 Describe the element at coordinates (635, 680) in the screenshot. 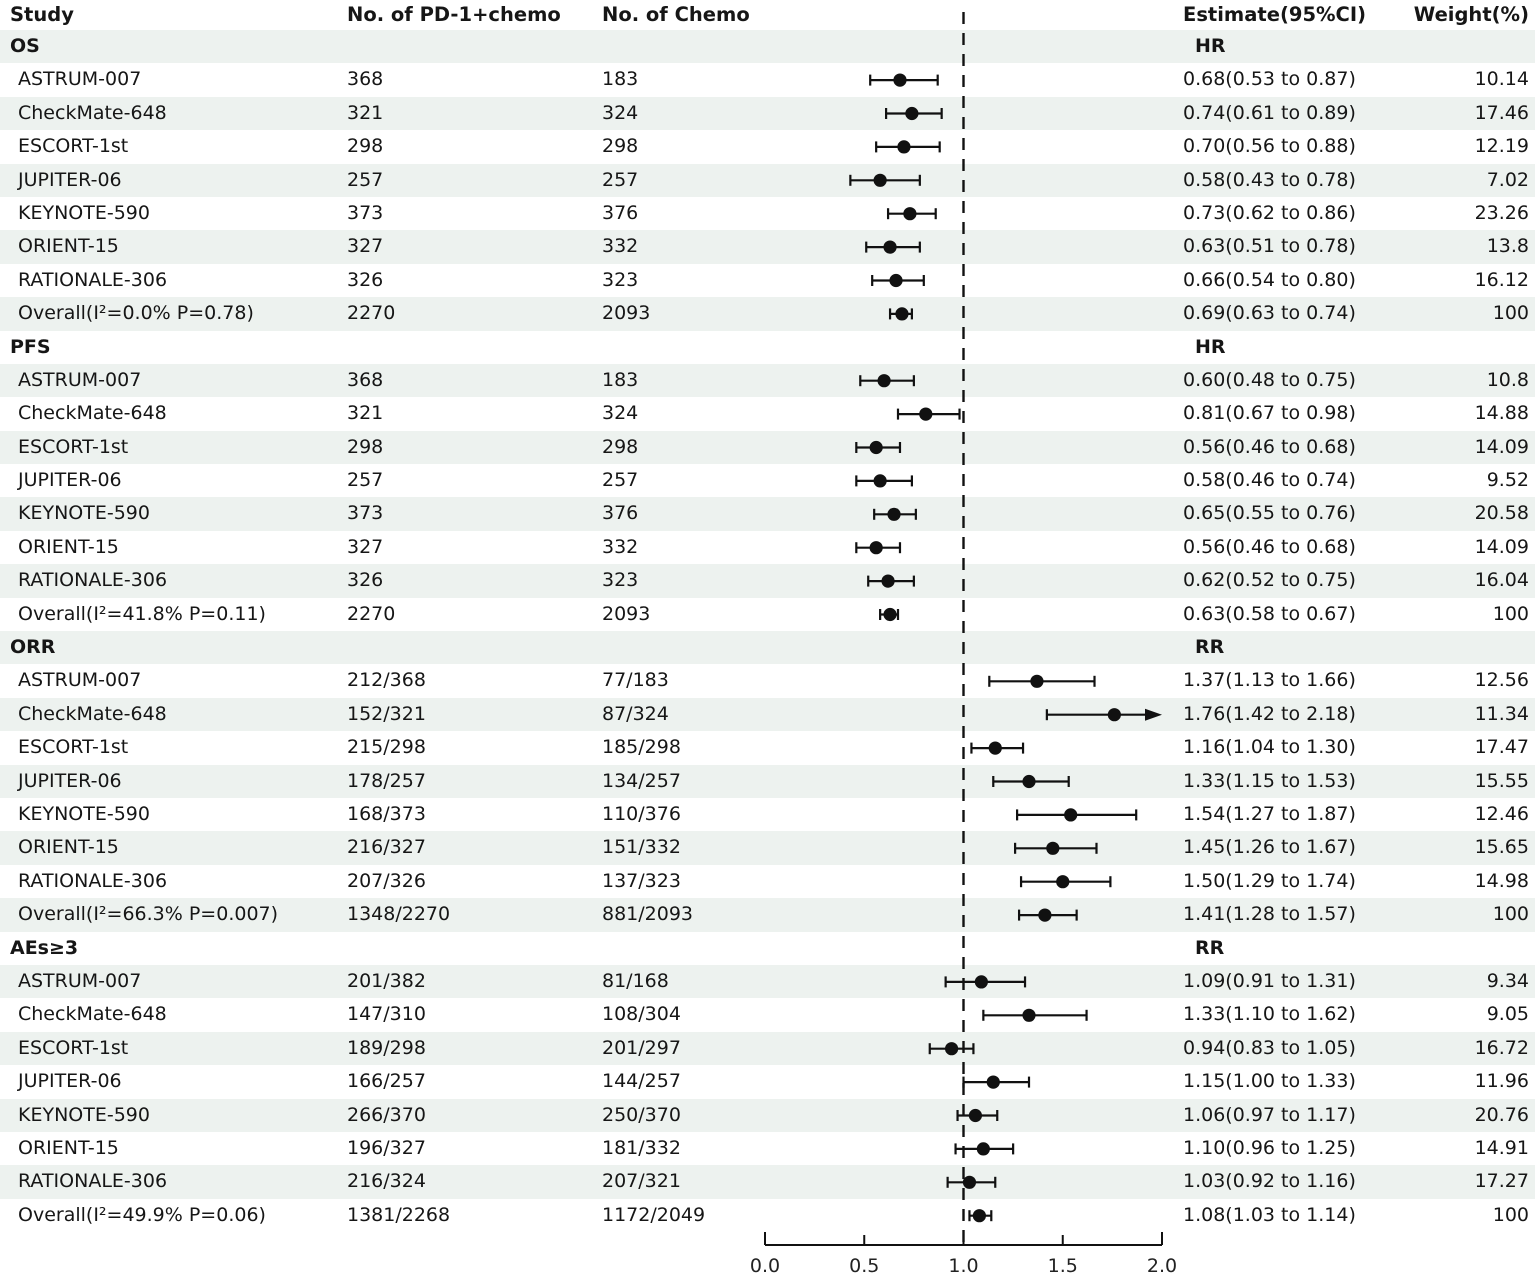

I see `chemo-count: 77/183` at that location.